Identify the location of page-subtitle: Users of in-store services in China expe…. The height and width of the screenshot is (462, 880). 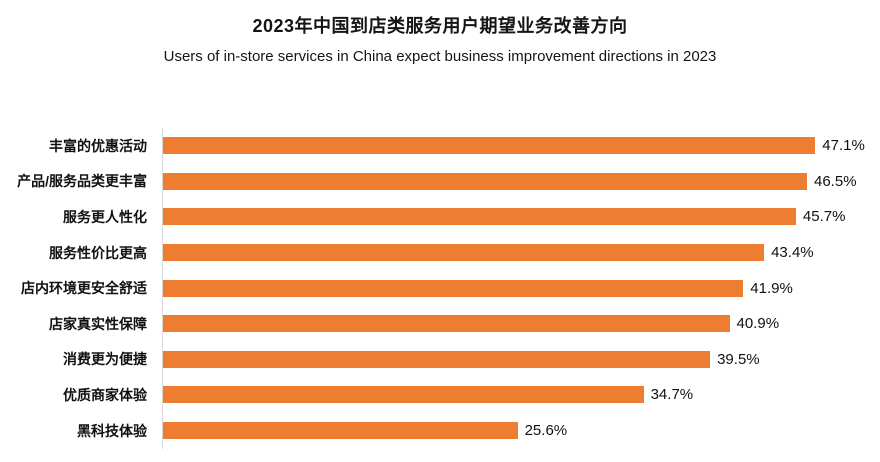
(440, 56).